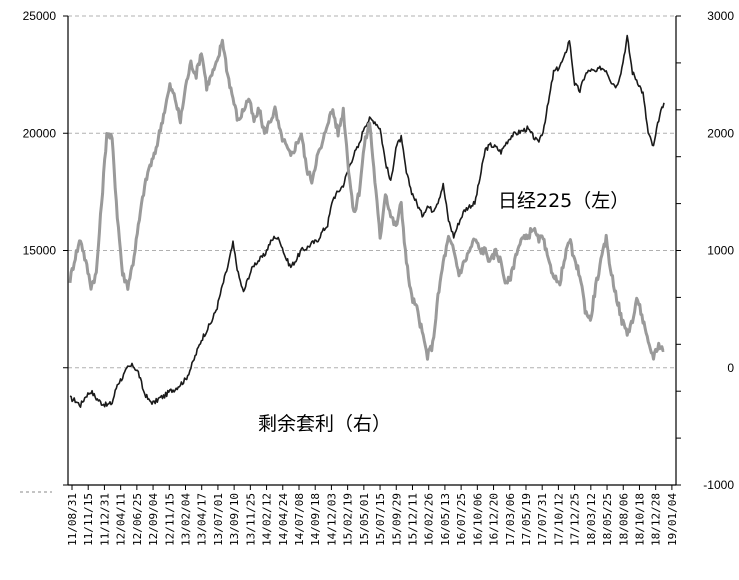  Describe the element at coordinates (656, 519) in the screenshot. I see `x-tick-label: 18/12/28` at that location.